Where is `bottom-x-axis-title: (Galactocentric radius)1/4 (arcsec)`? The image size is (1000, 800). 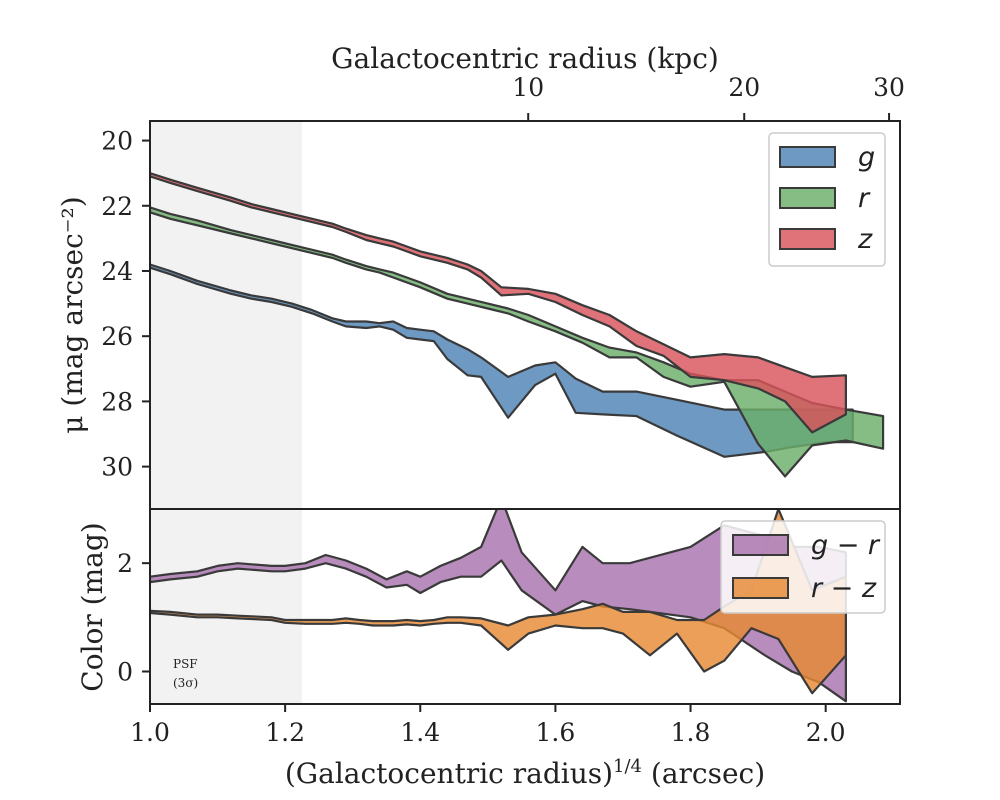 bottom-x-axis-title: (Galactocentric radius)1/4 (arcsec) is located at coordinates (525, 773).